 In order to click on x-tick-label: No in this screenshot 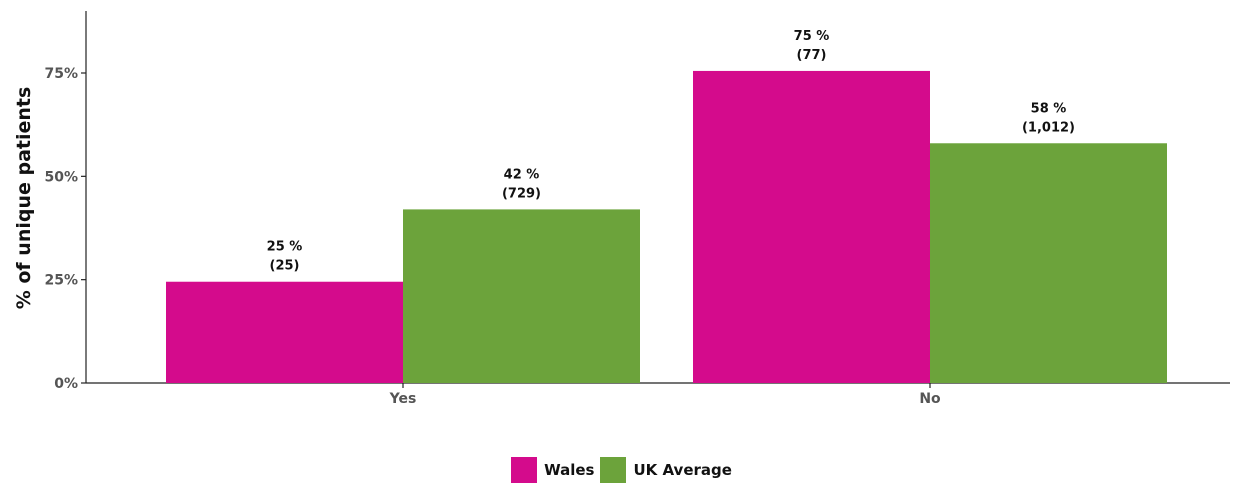, I will do `click(930, 399)`.